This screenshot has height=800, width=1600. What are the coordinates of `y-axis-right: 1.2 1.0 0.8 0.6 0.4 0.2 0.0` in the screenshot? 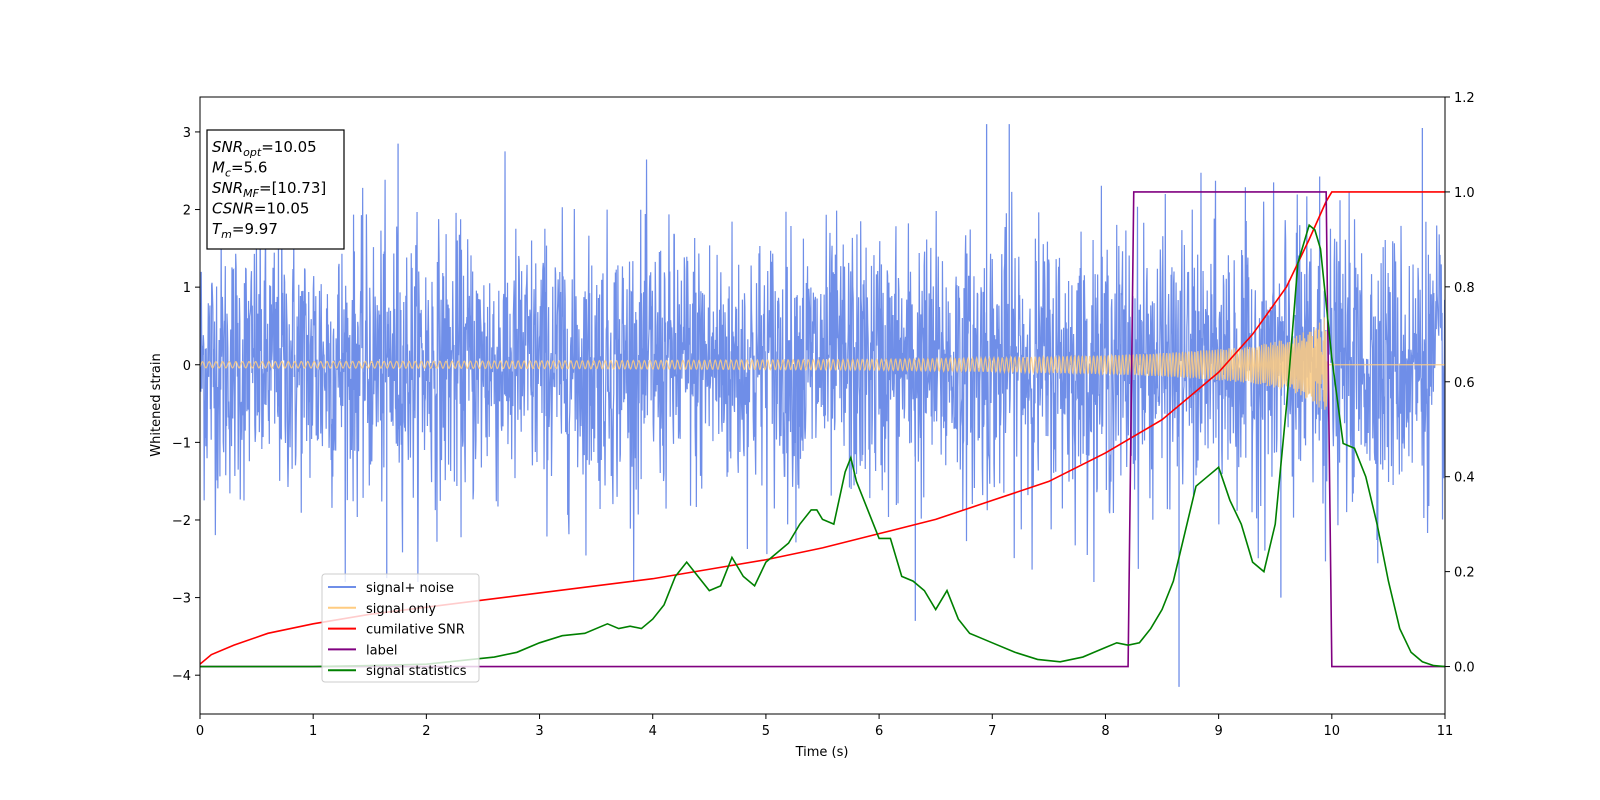 It's located at (1460, 383).